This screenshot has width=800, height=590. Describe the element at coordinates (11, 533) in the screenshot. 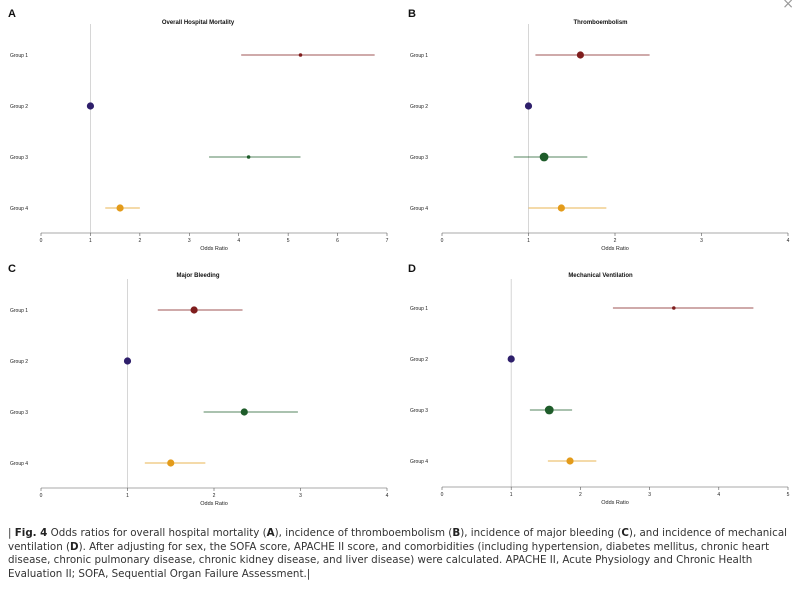

I see `caption-prefix: |` at that location.